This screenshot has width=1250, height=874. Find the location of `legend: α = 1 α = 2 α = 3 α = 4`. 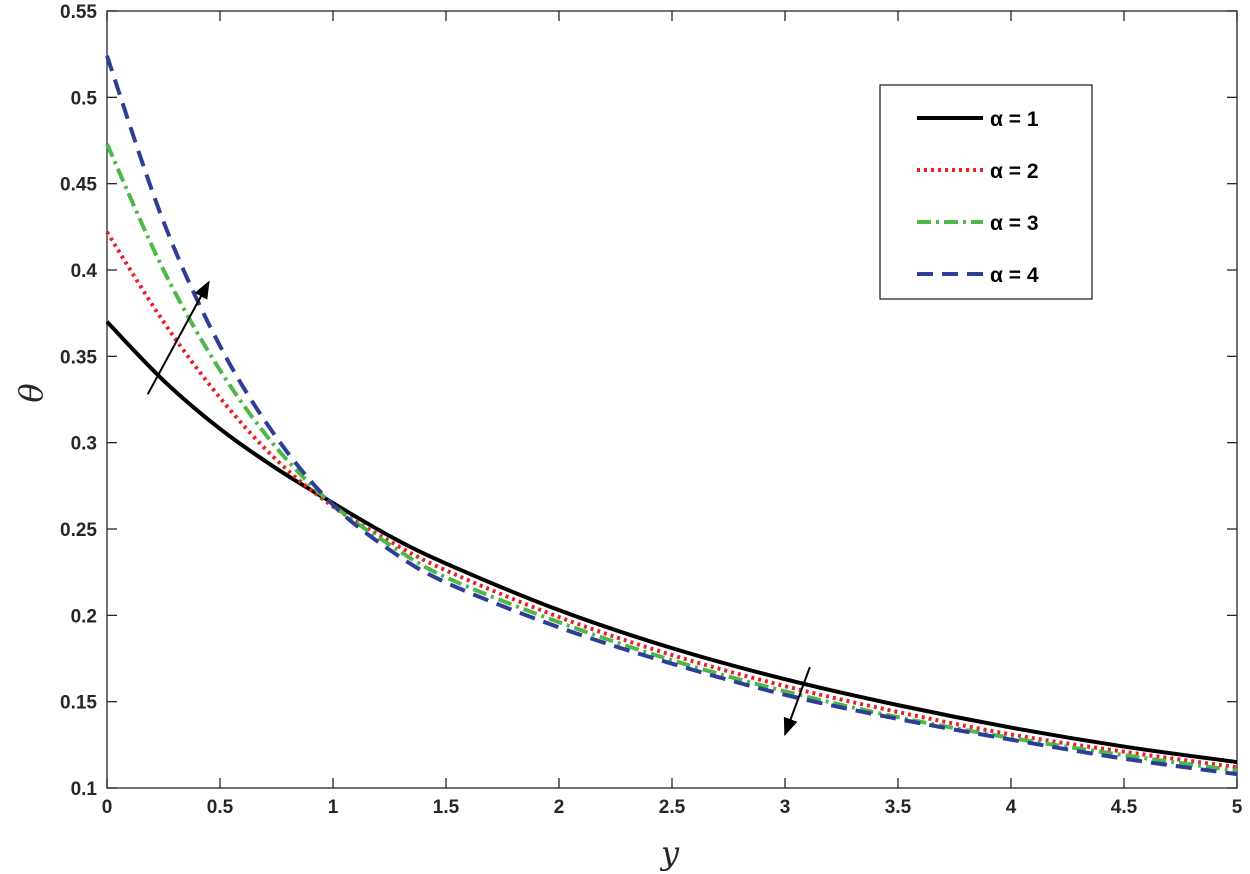

legend: α = 1 α = 2 α = 3 α = 4 is located at coordinates (986, 192).